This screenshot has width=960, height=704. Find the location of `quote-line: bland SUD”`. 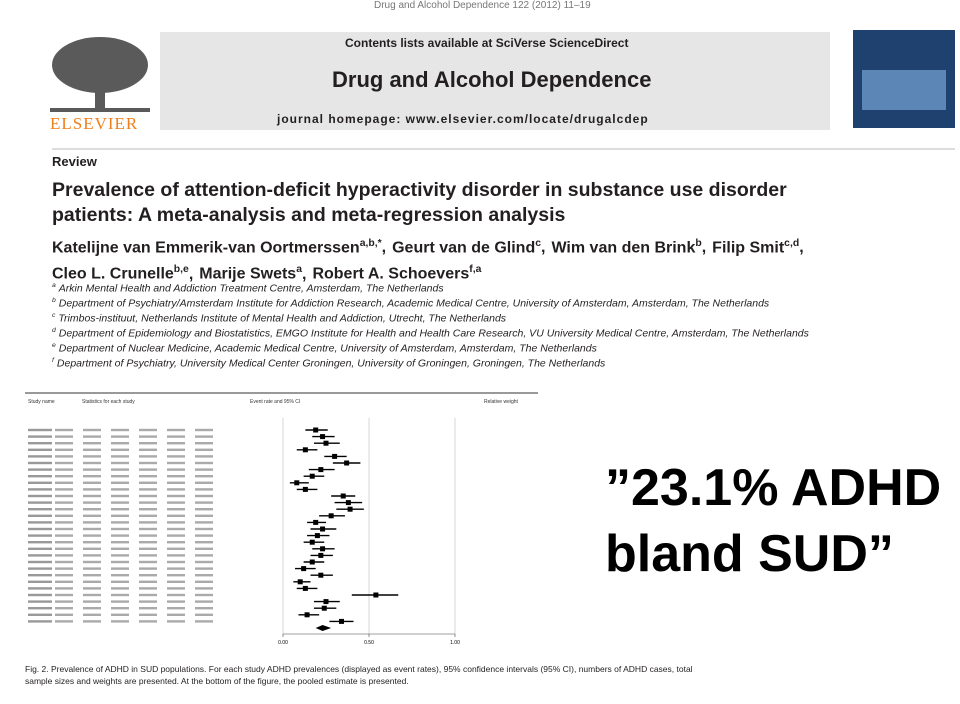

quote-line: bland SUD” is located at coordinates (749, 554).